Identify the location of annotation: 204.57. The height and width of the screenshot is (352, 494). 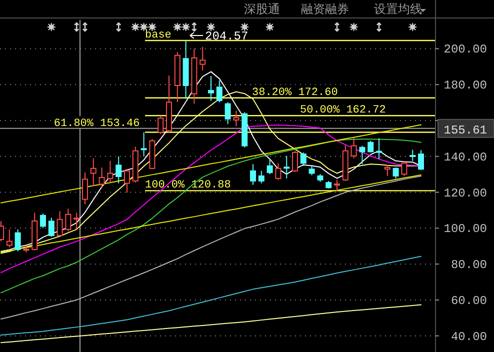
(226, 37).